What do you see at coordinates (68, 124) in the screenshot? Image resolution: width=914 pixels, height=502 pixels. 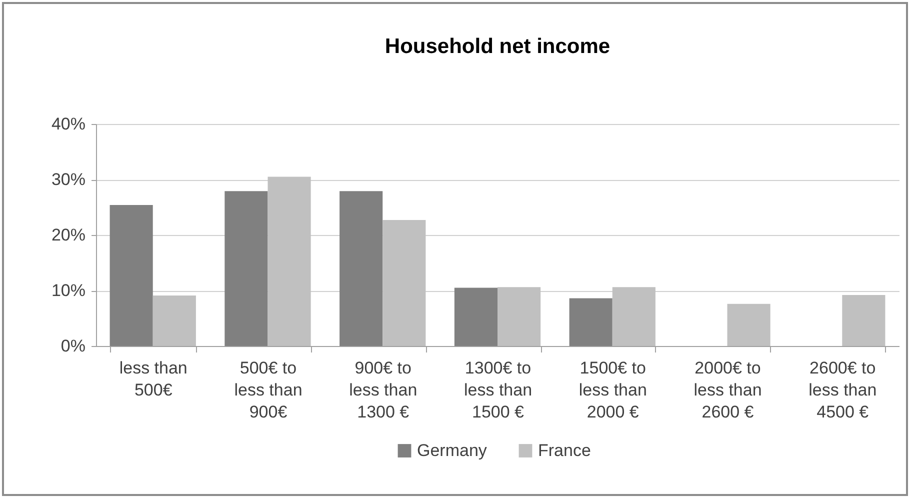 I see `y-tick-label: 40%` at bounding box center [68, 124].